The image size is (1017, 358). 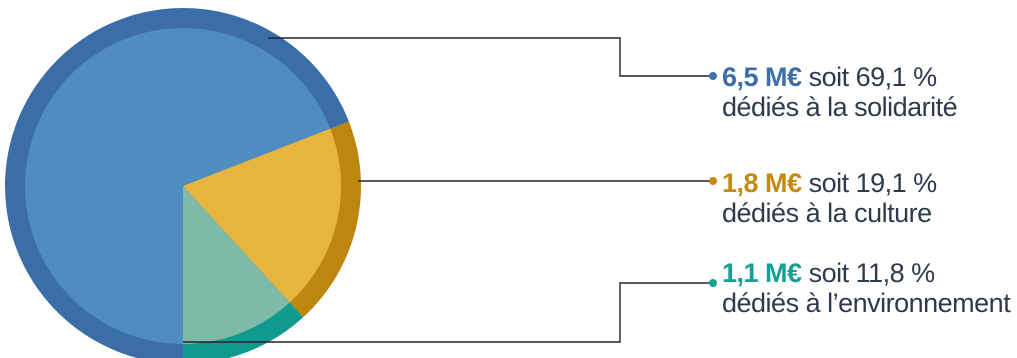 What do you see at coordinates (762, 183) in the screenshot?
I see `amount-culture: 1,8 M€` at bounding box center [762, 183].